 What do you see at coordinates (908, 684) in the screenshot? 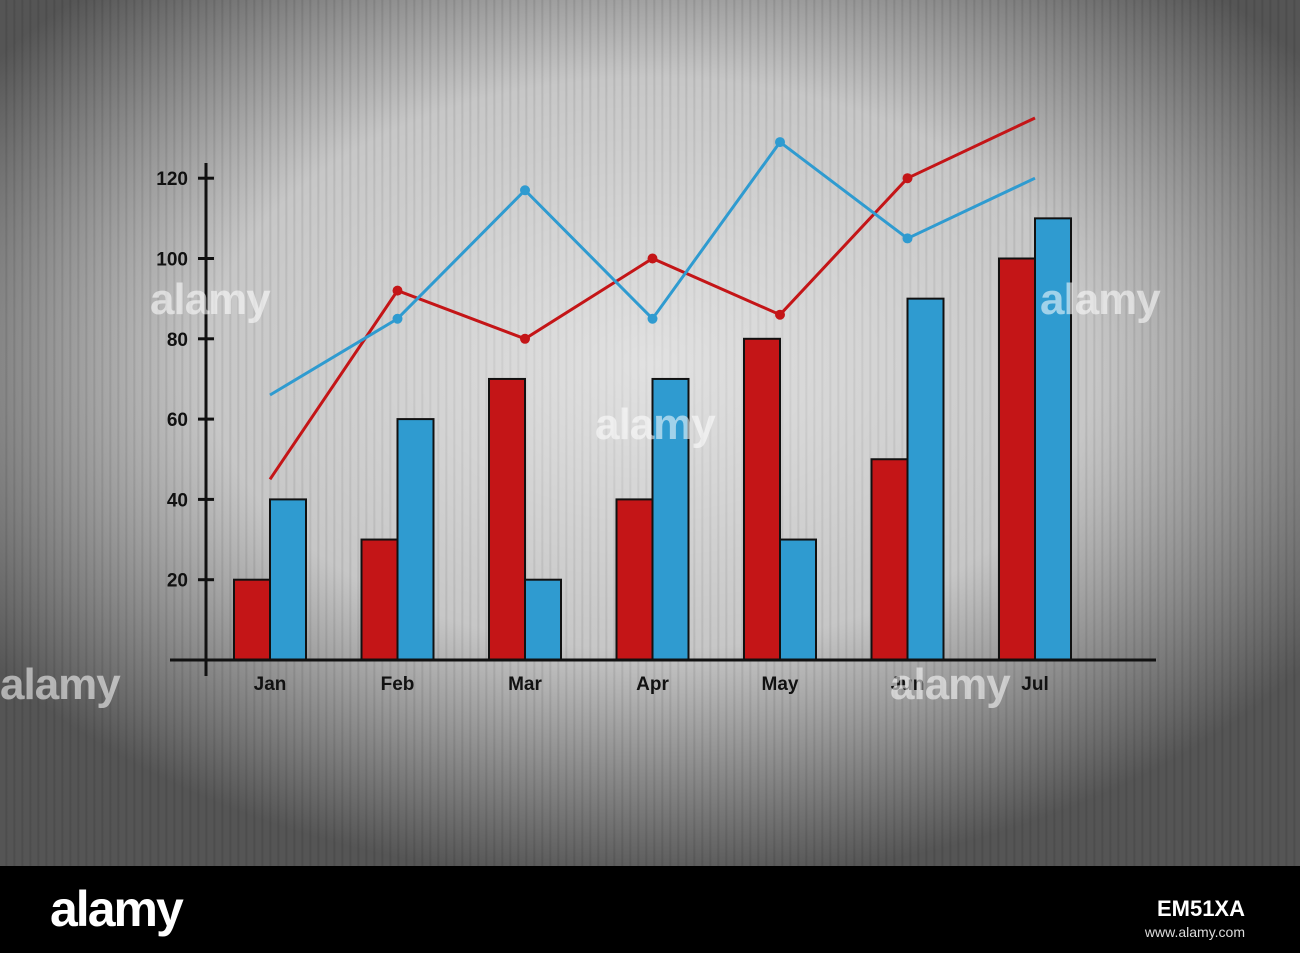
I see `x-category-label: Jun` at bounding box center [908, 684].